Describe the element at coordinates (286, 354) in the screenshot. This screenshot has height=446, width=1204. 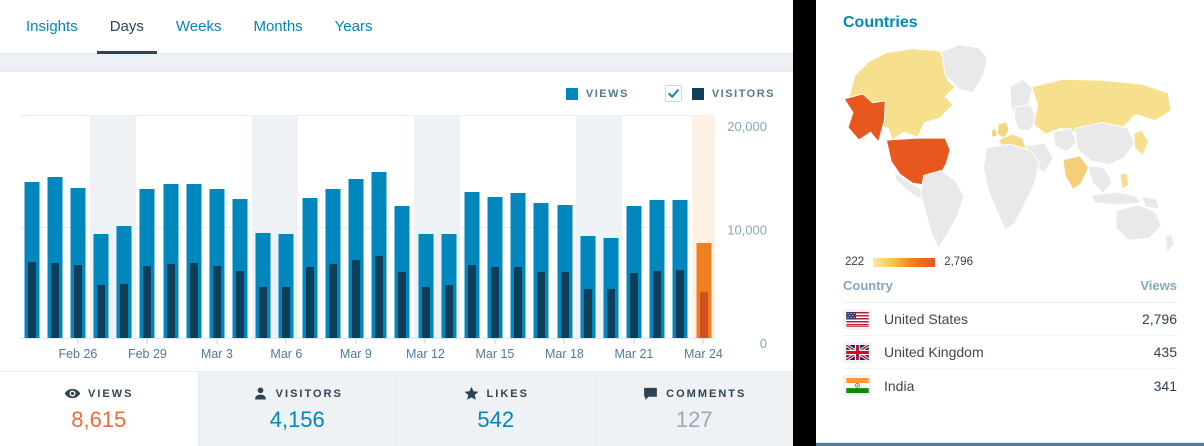
I see `x-tick-label: Mar 6` at that location.